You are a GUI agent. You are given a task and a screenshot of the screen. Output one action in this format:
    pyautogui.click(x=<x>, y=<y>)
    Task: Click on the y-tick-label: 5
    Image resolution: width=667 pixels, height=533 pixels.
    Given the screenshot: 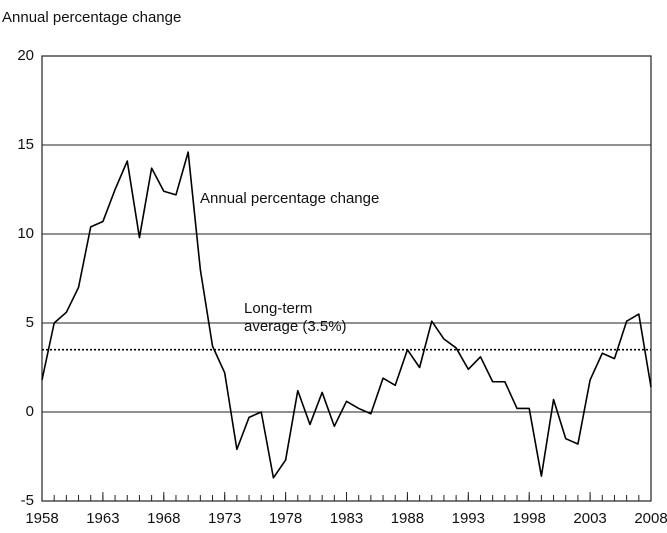 What is the action you would take?
    pyautogui.click(x=30, y=322)
    